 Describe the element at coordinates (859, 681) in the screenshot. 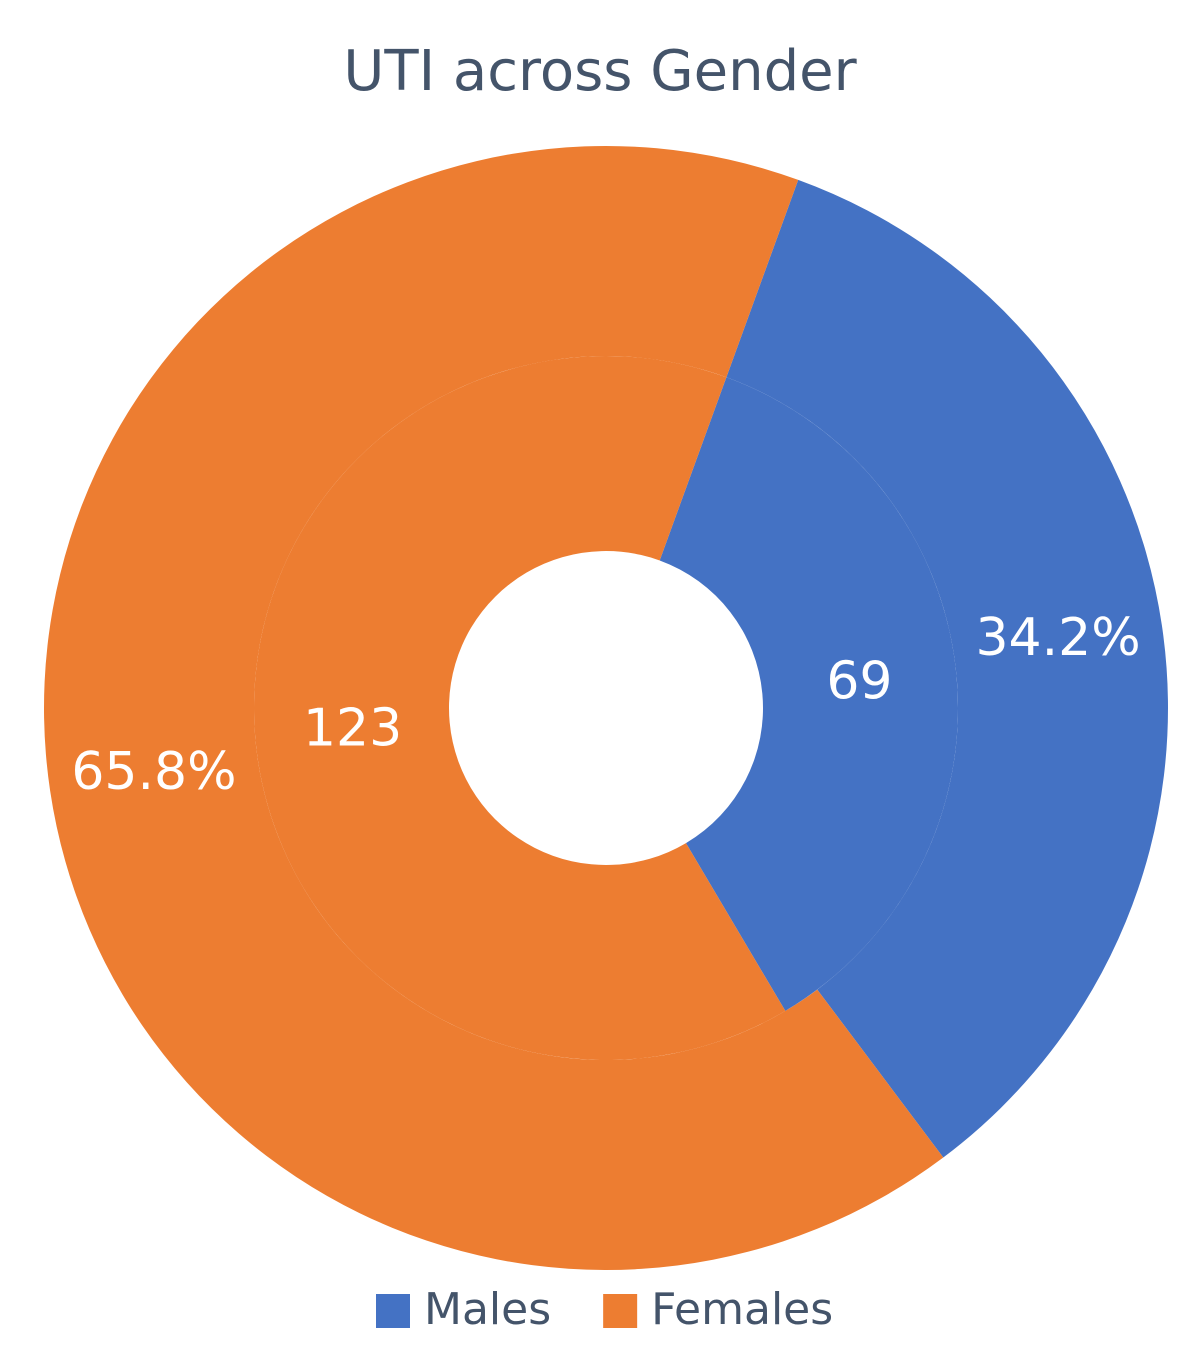

I see `data-label: 69` at that location.